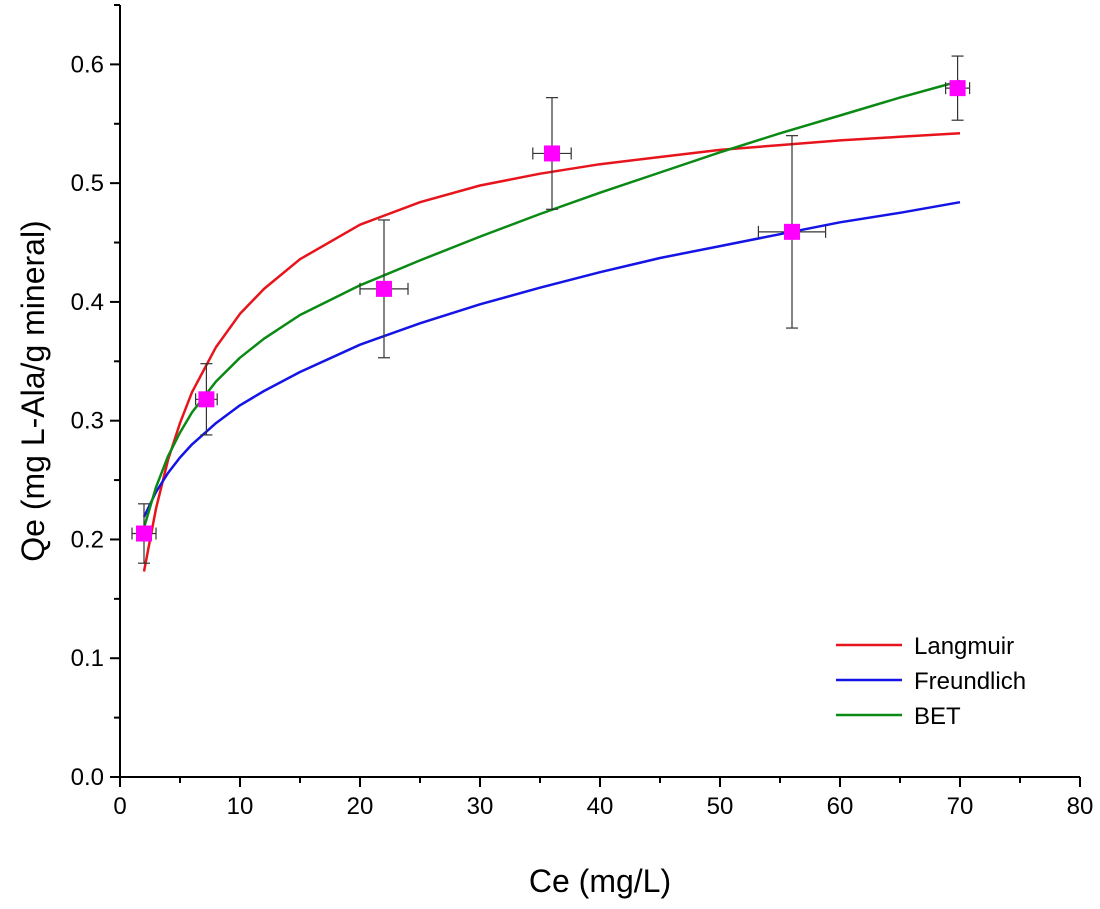  What do you see at coordinates (87, 421) in the screenshot?
I see `y-tick-label: 0.3` at bounding box center [87, 421].